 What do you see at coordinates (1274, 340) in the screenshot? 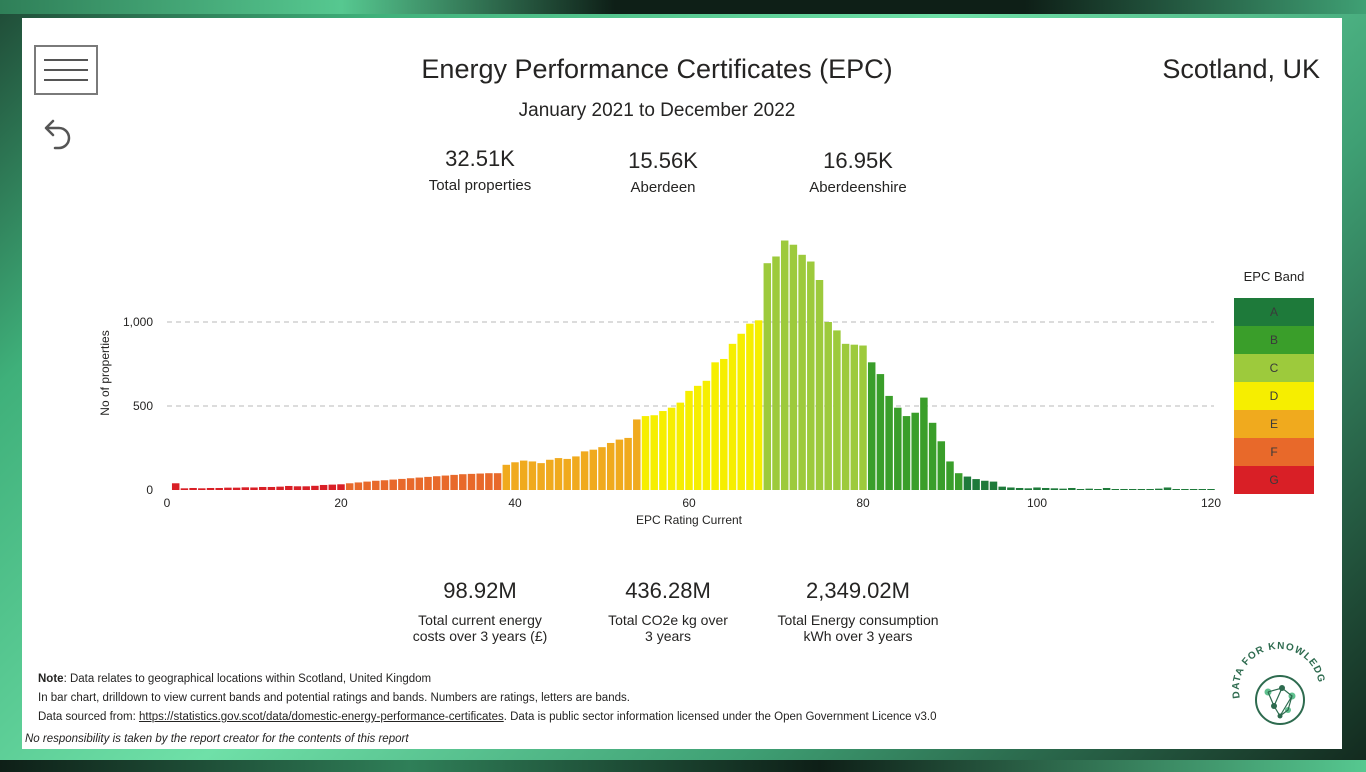
I see `legend-item-b: B` at bounding box center [1274, 340].